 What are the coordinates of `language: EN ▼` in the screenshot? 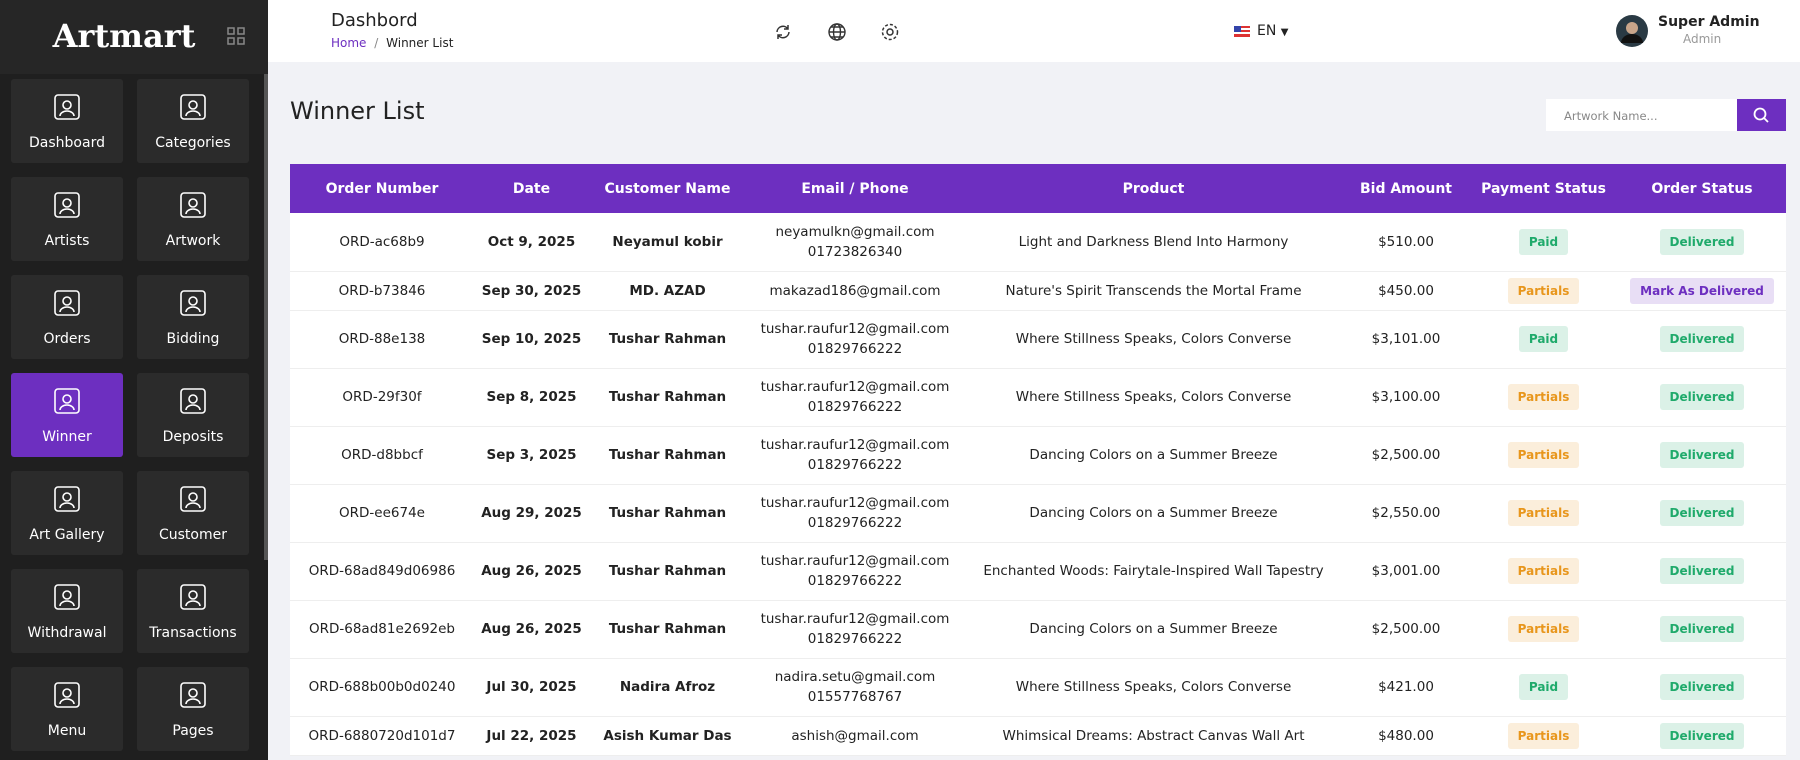 It's located at (1273, 31).